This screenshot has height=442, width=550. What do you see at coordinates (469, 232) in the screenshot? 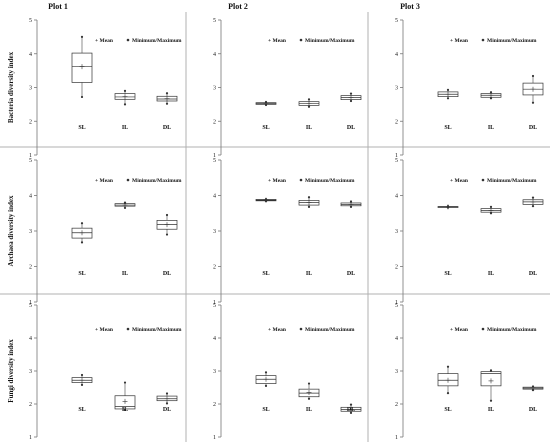
I see `panel-1-2: 1 2 3 4 5 + Mean Minimum/Maximum SL IL DL` at bounding box center [469, 232].